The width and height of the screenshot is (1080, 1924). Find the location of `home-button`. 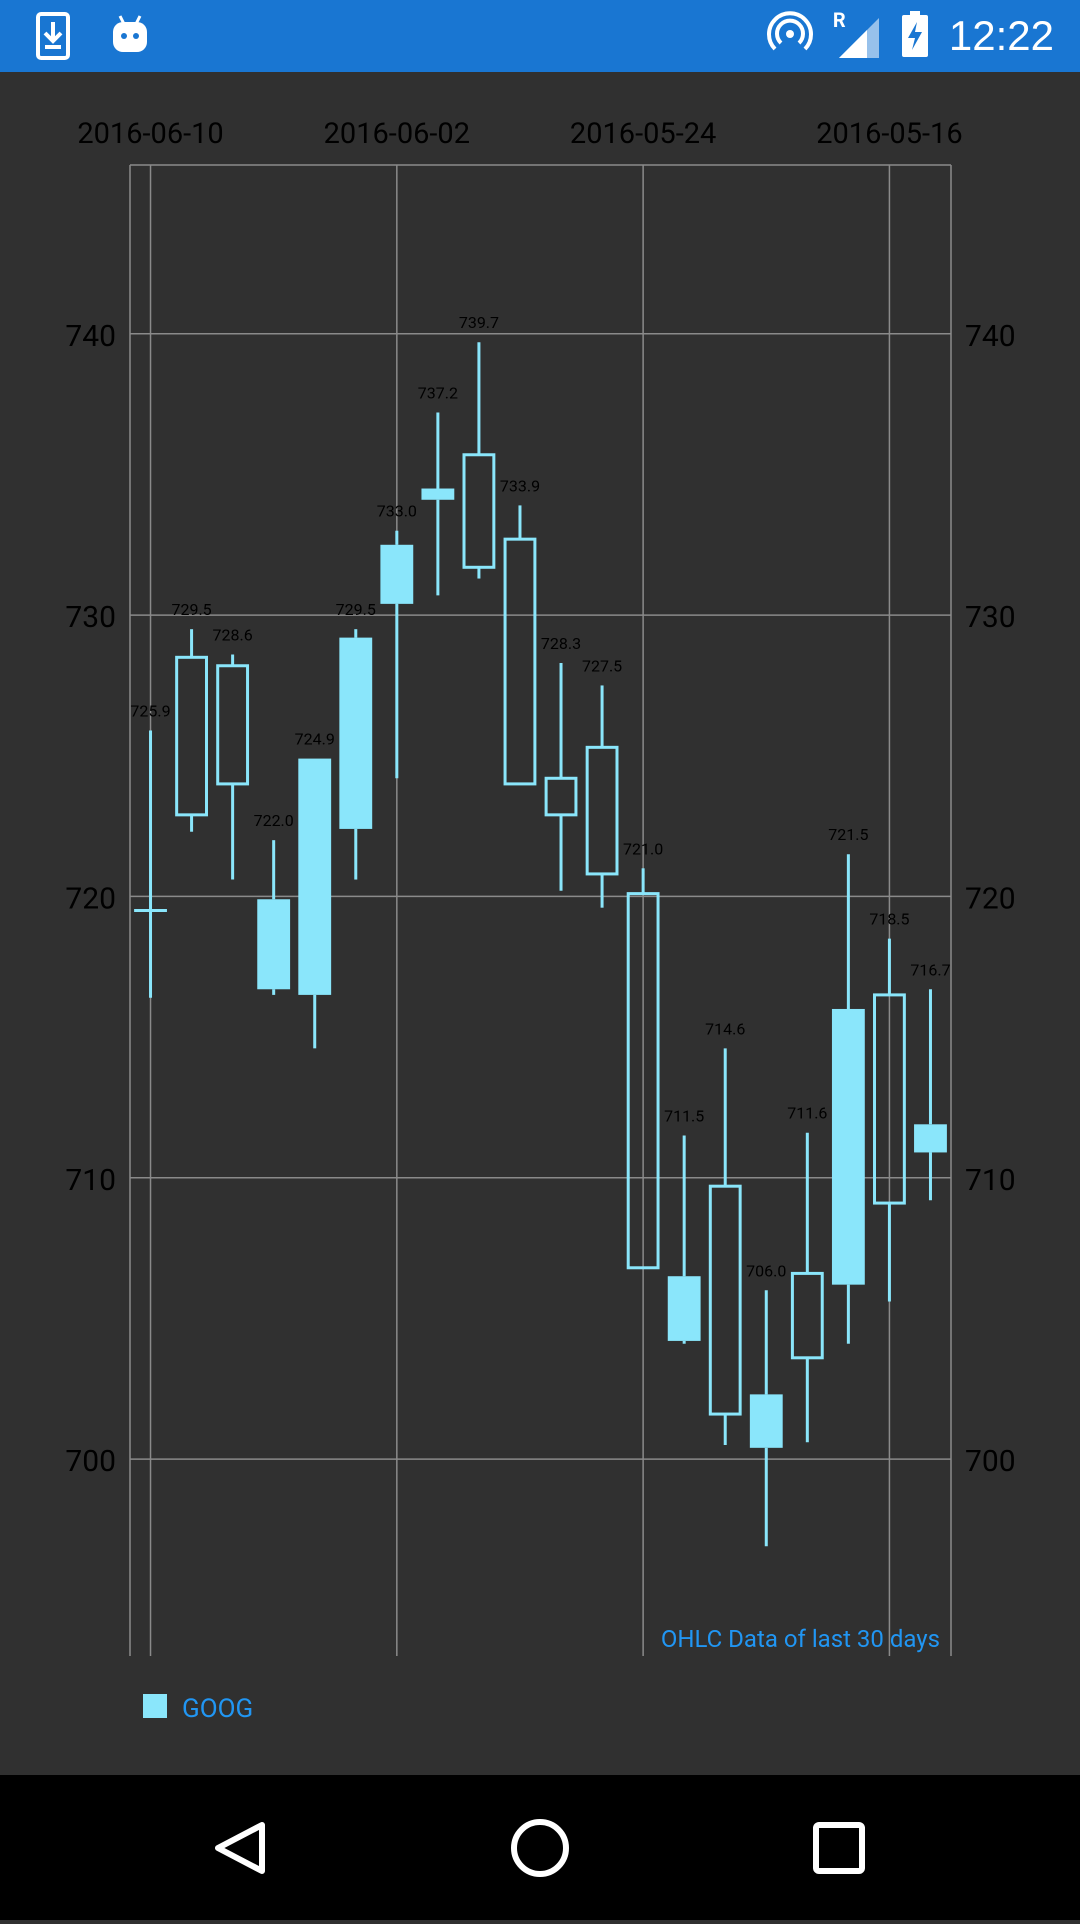

home-button is located at coordinates (540, 1849).